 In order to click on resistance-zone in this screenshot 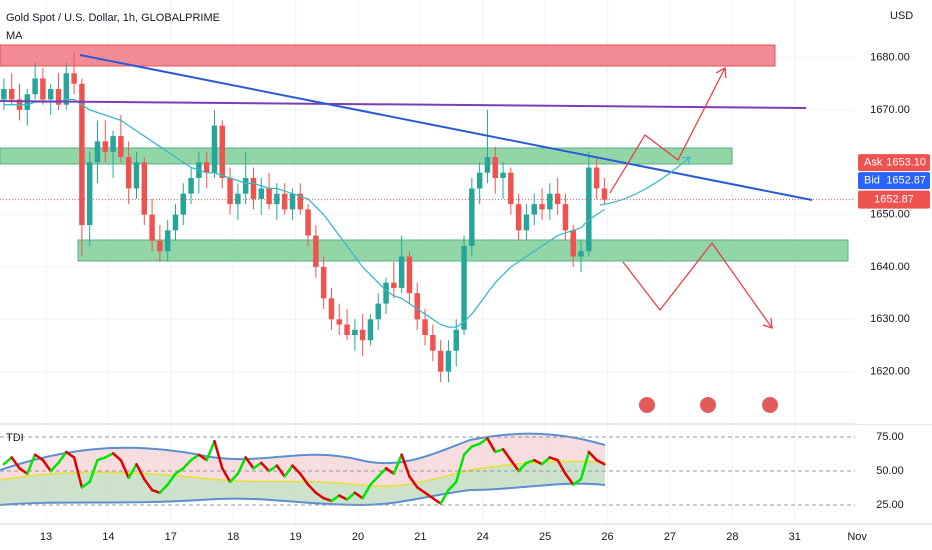, I will do `click(388, 55)`.